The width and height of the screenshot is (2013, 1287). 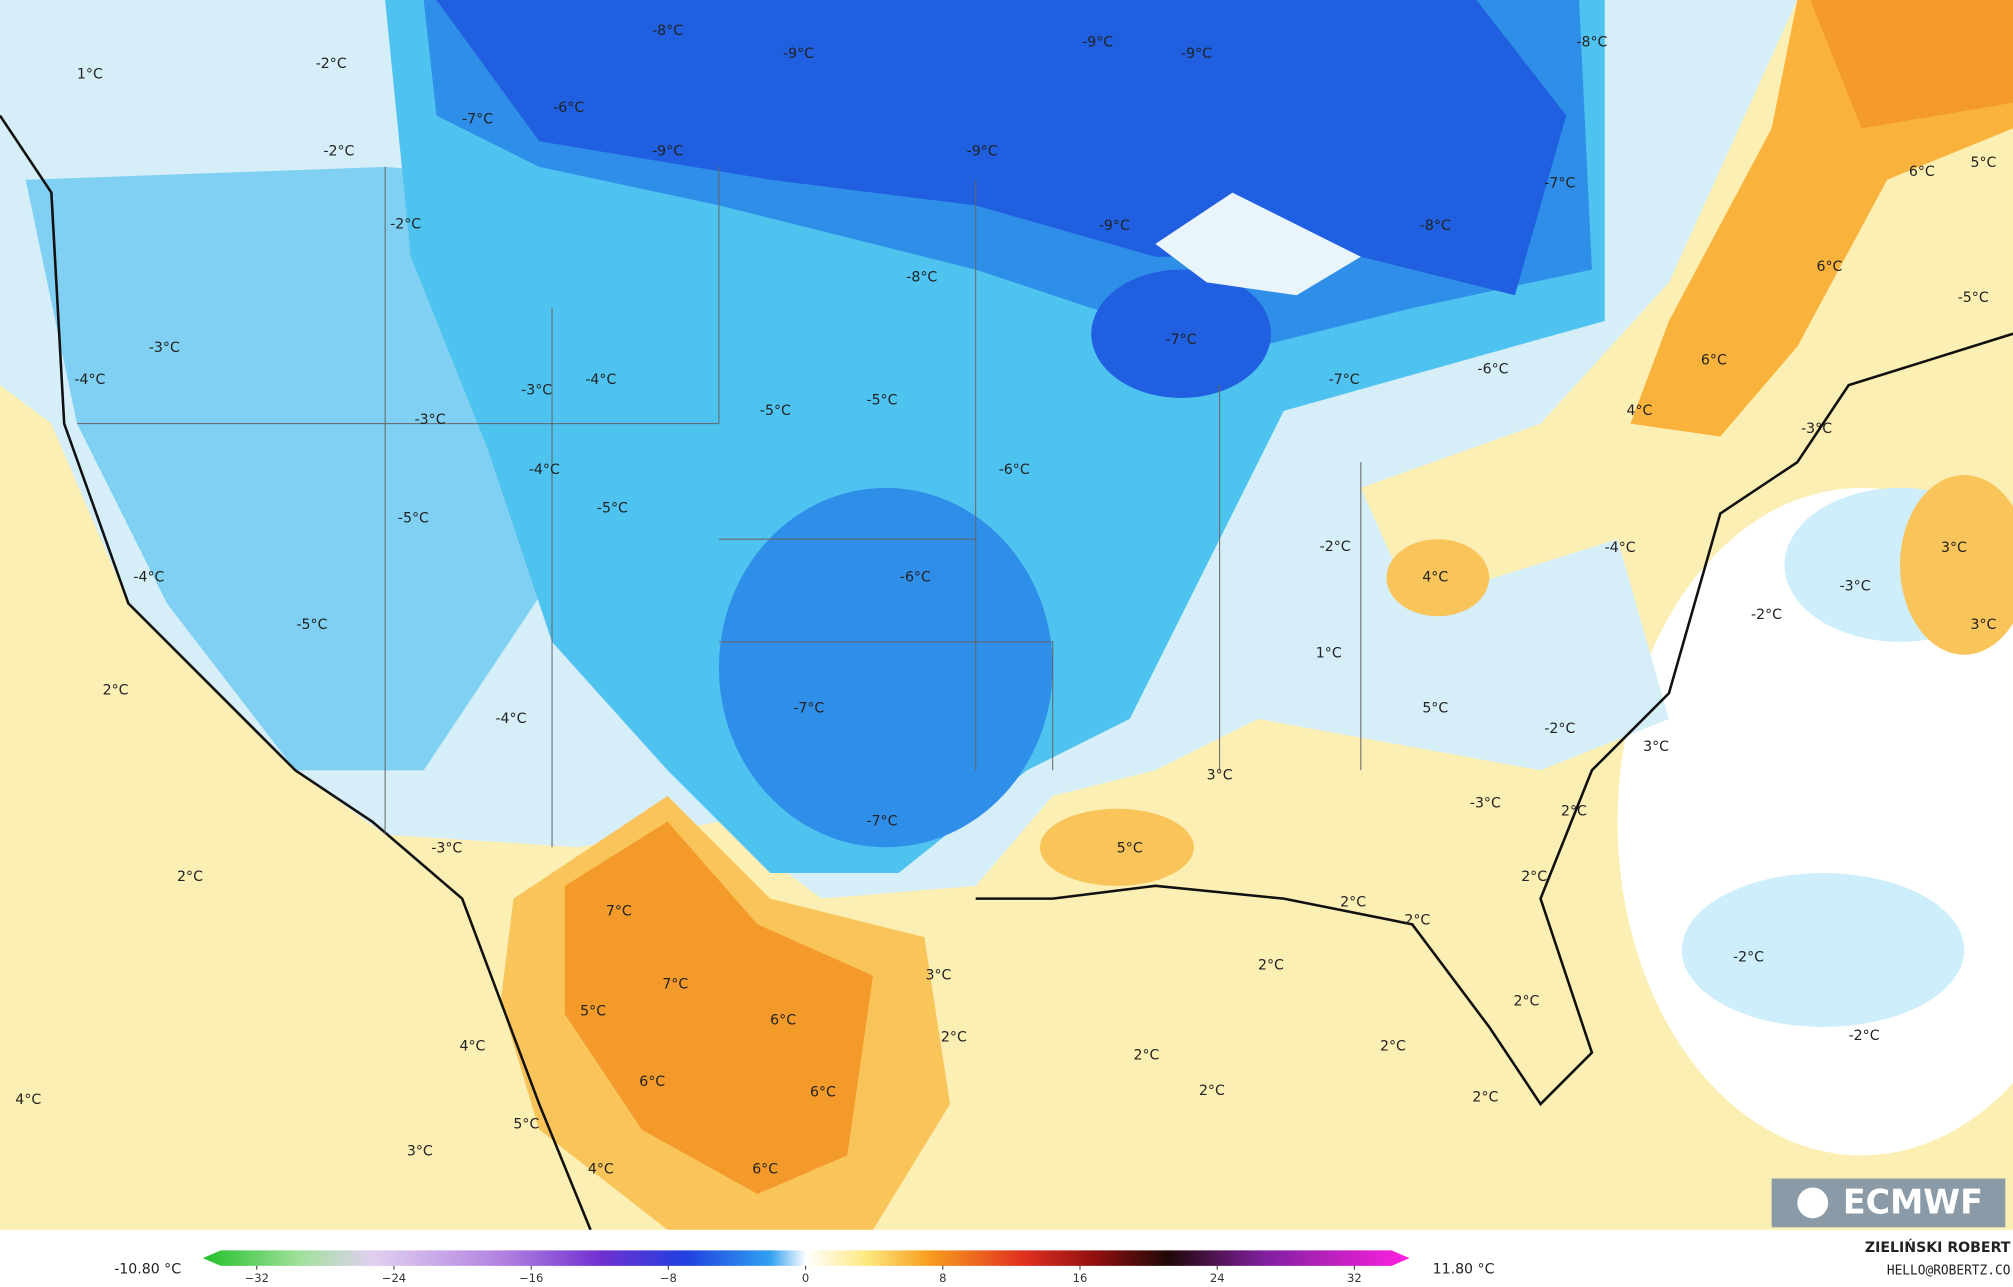 What do you see at coordinates (1464, 1270) in the screenshot?
I see `max-label: 11.80 °C` at bounding box center [1464, 1270].